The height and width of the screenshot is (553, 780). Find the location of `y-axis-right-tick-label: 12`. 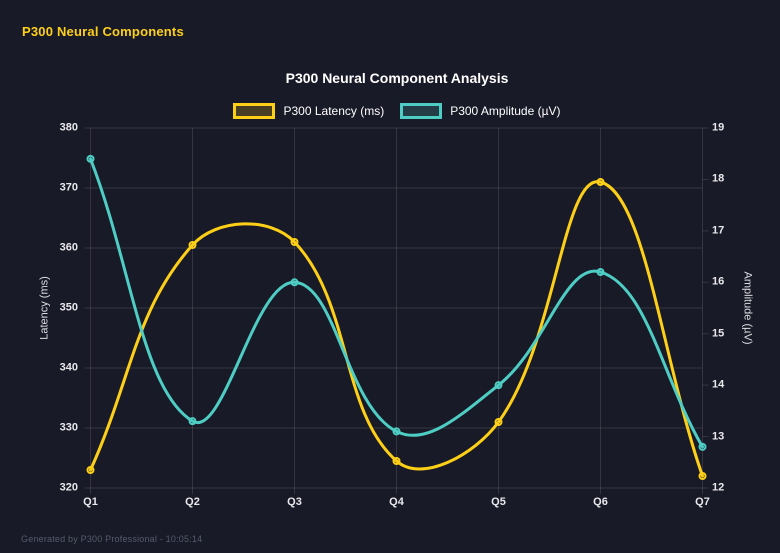

y-axis-right-tick-label: 12 is located at coordinates (718, 487).